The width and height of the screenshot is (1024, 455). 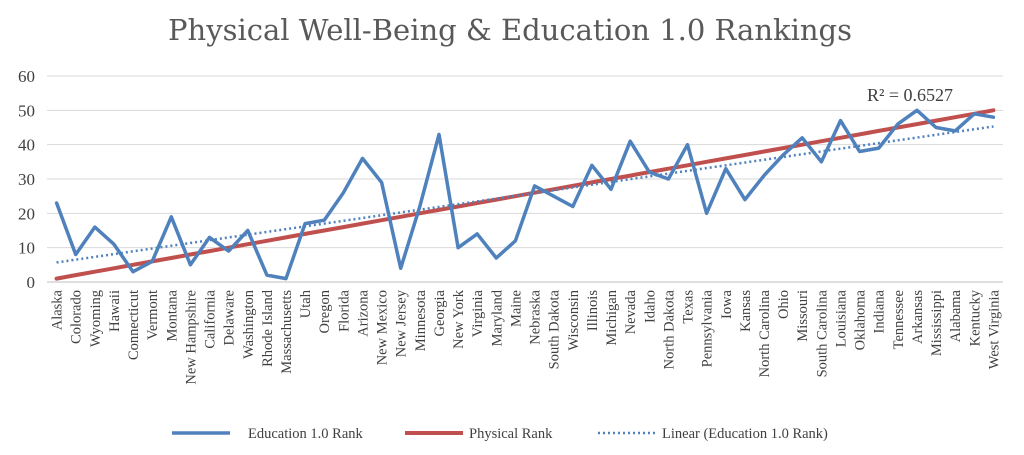 What do you see at coordinates (708, 328) in the screenshot?
I see `x-category-label: Pennsylvania` at bounding box center [708, 328].